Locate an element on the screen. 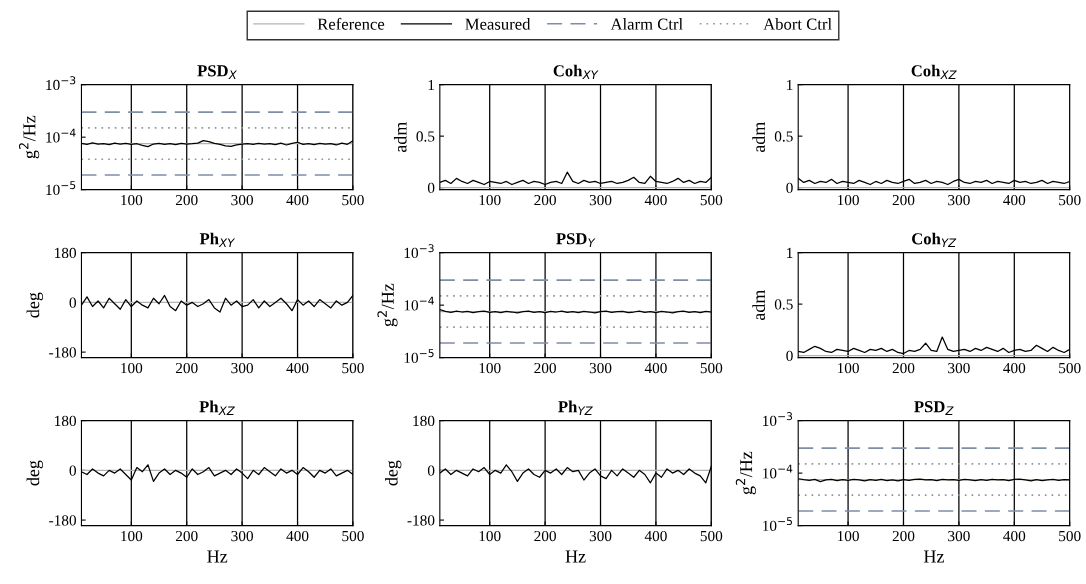  legend-label: Abort Ctrl is located at coordinates (797, 24).